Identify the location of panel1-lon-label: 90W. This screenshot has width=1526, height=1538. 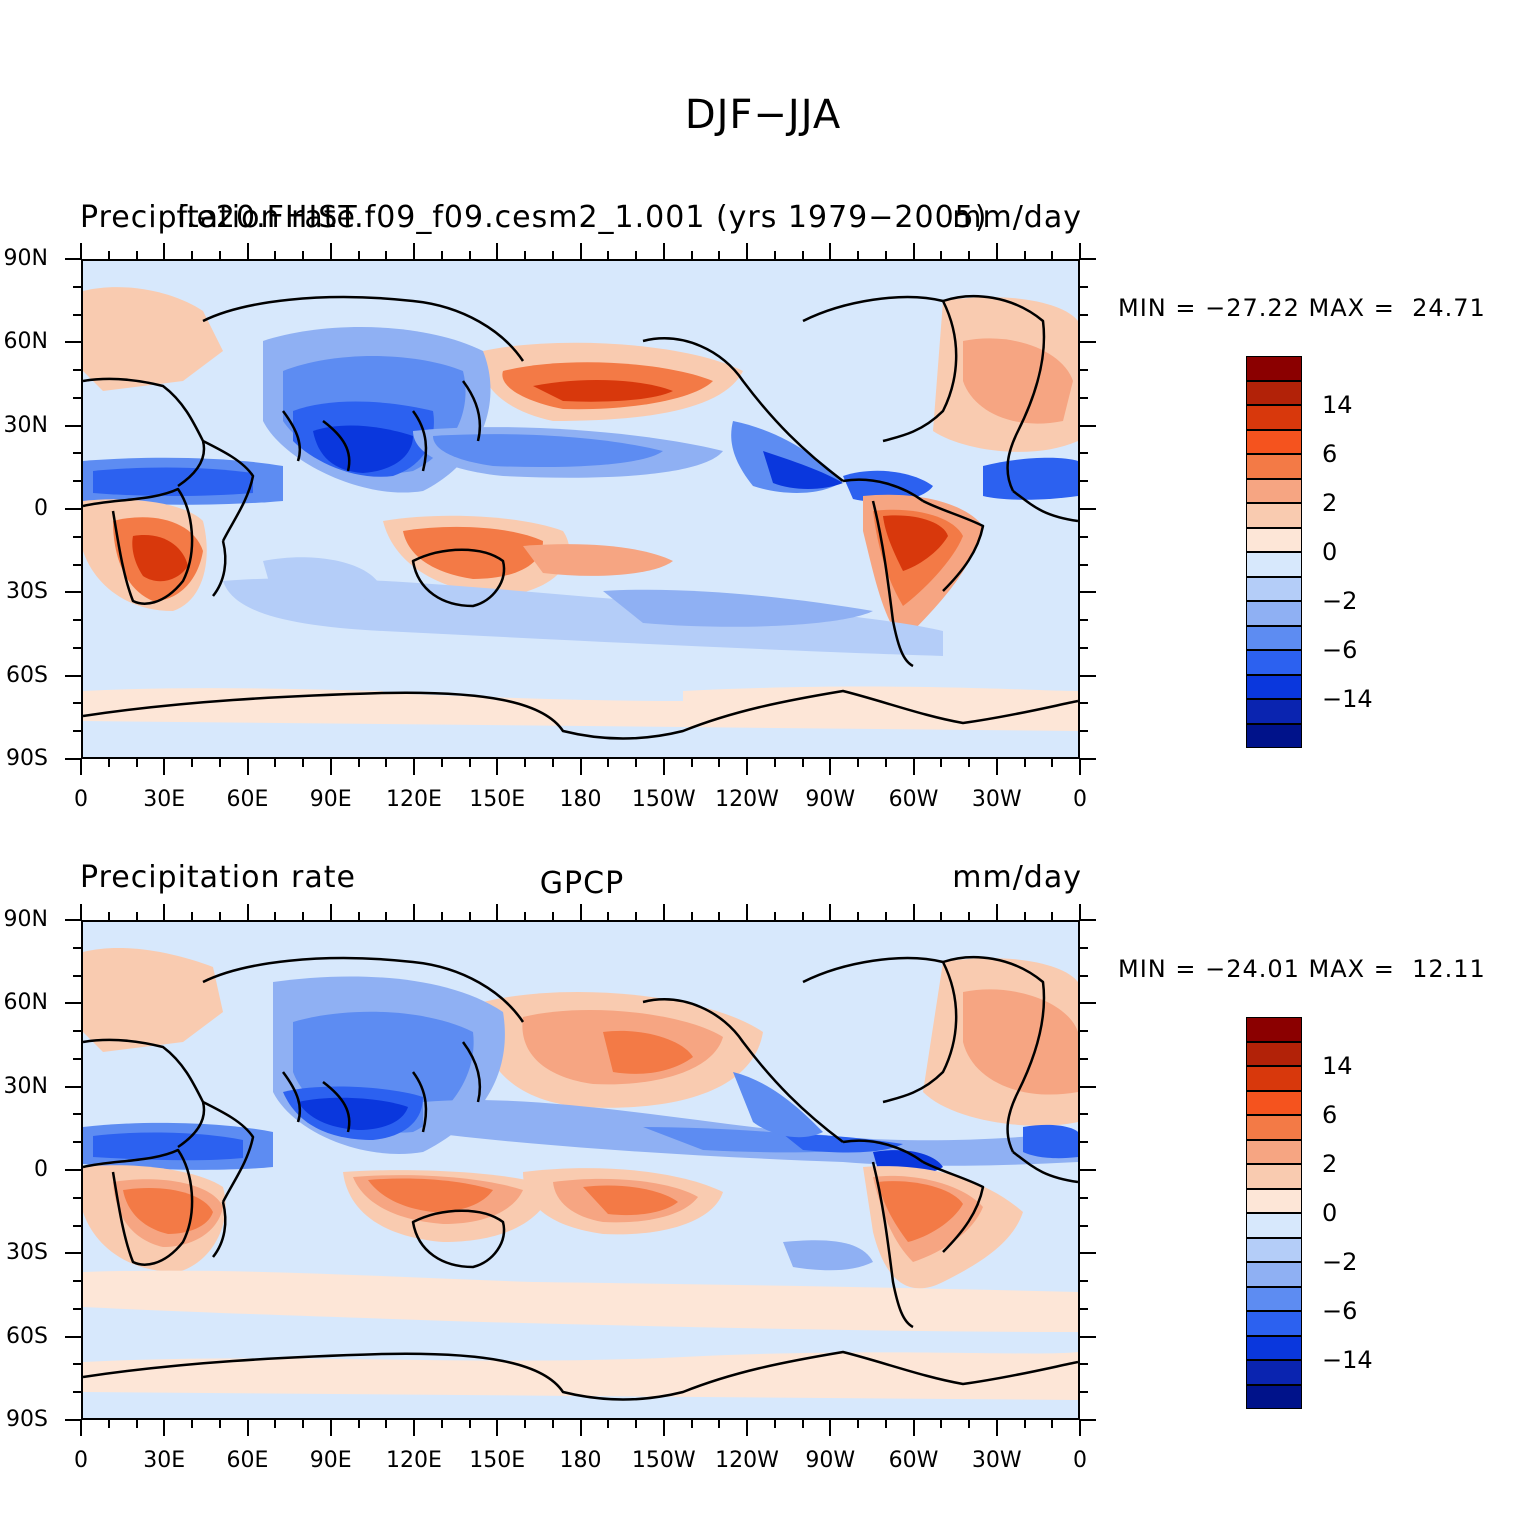
(830, 799).